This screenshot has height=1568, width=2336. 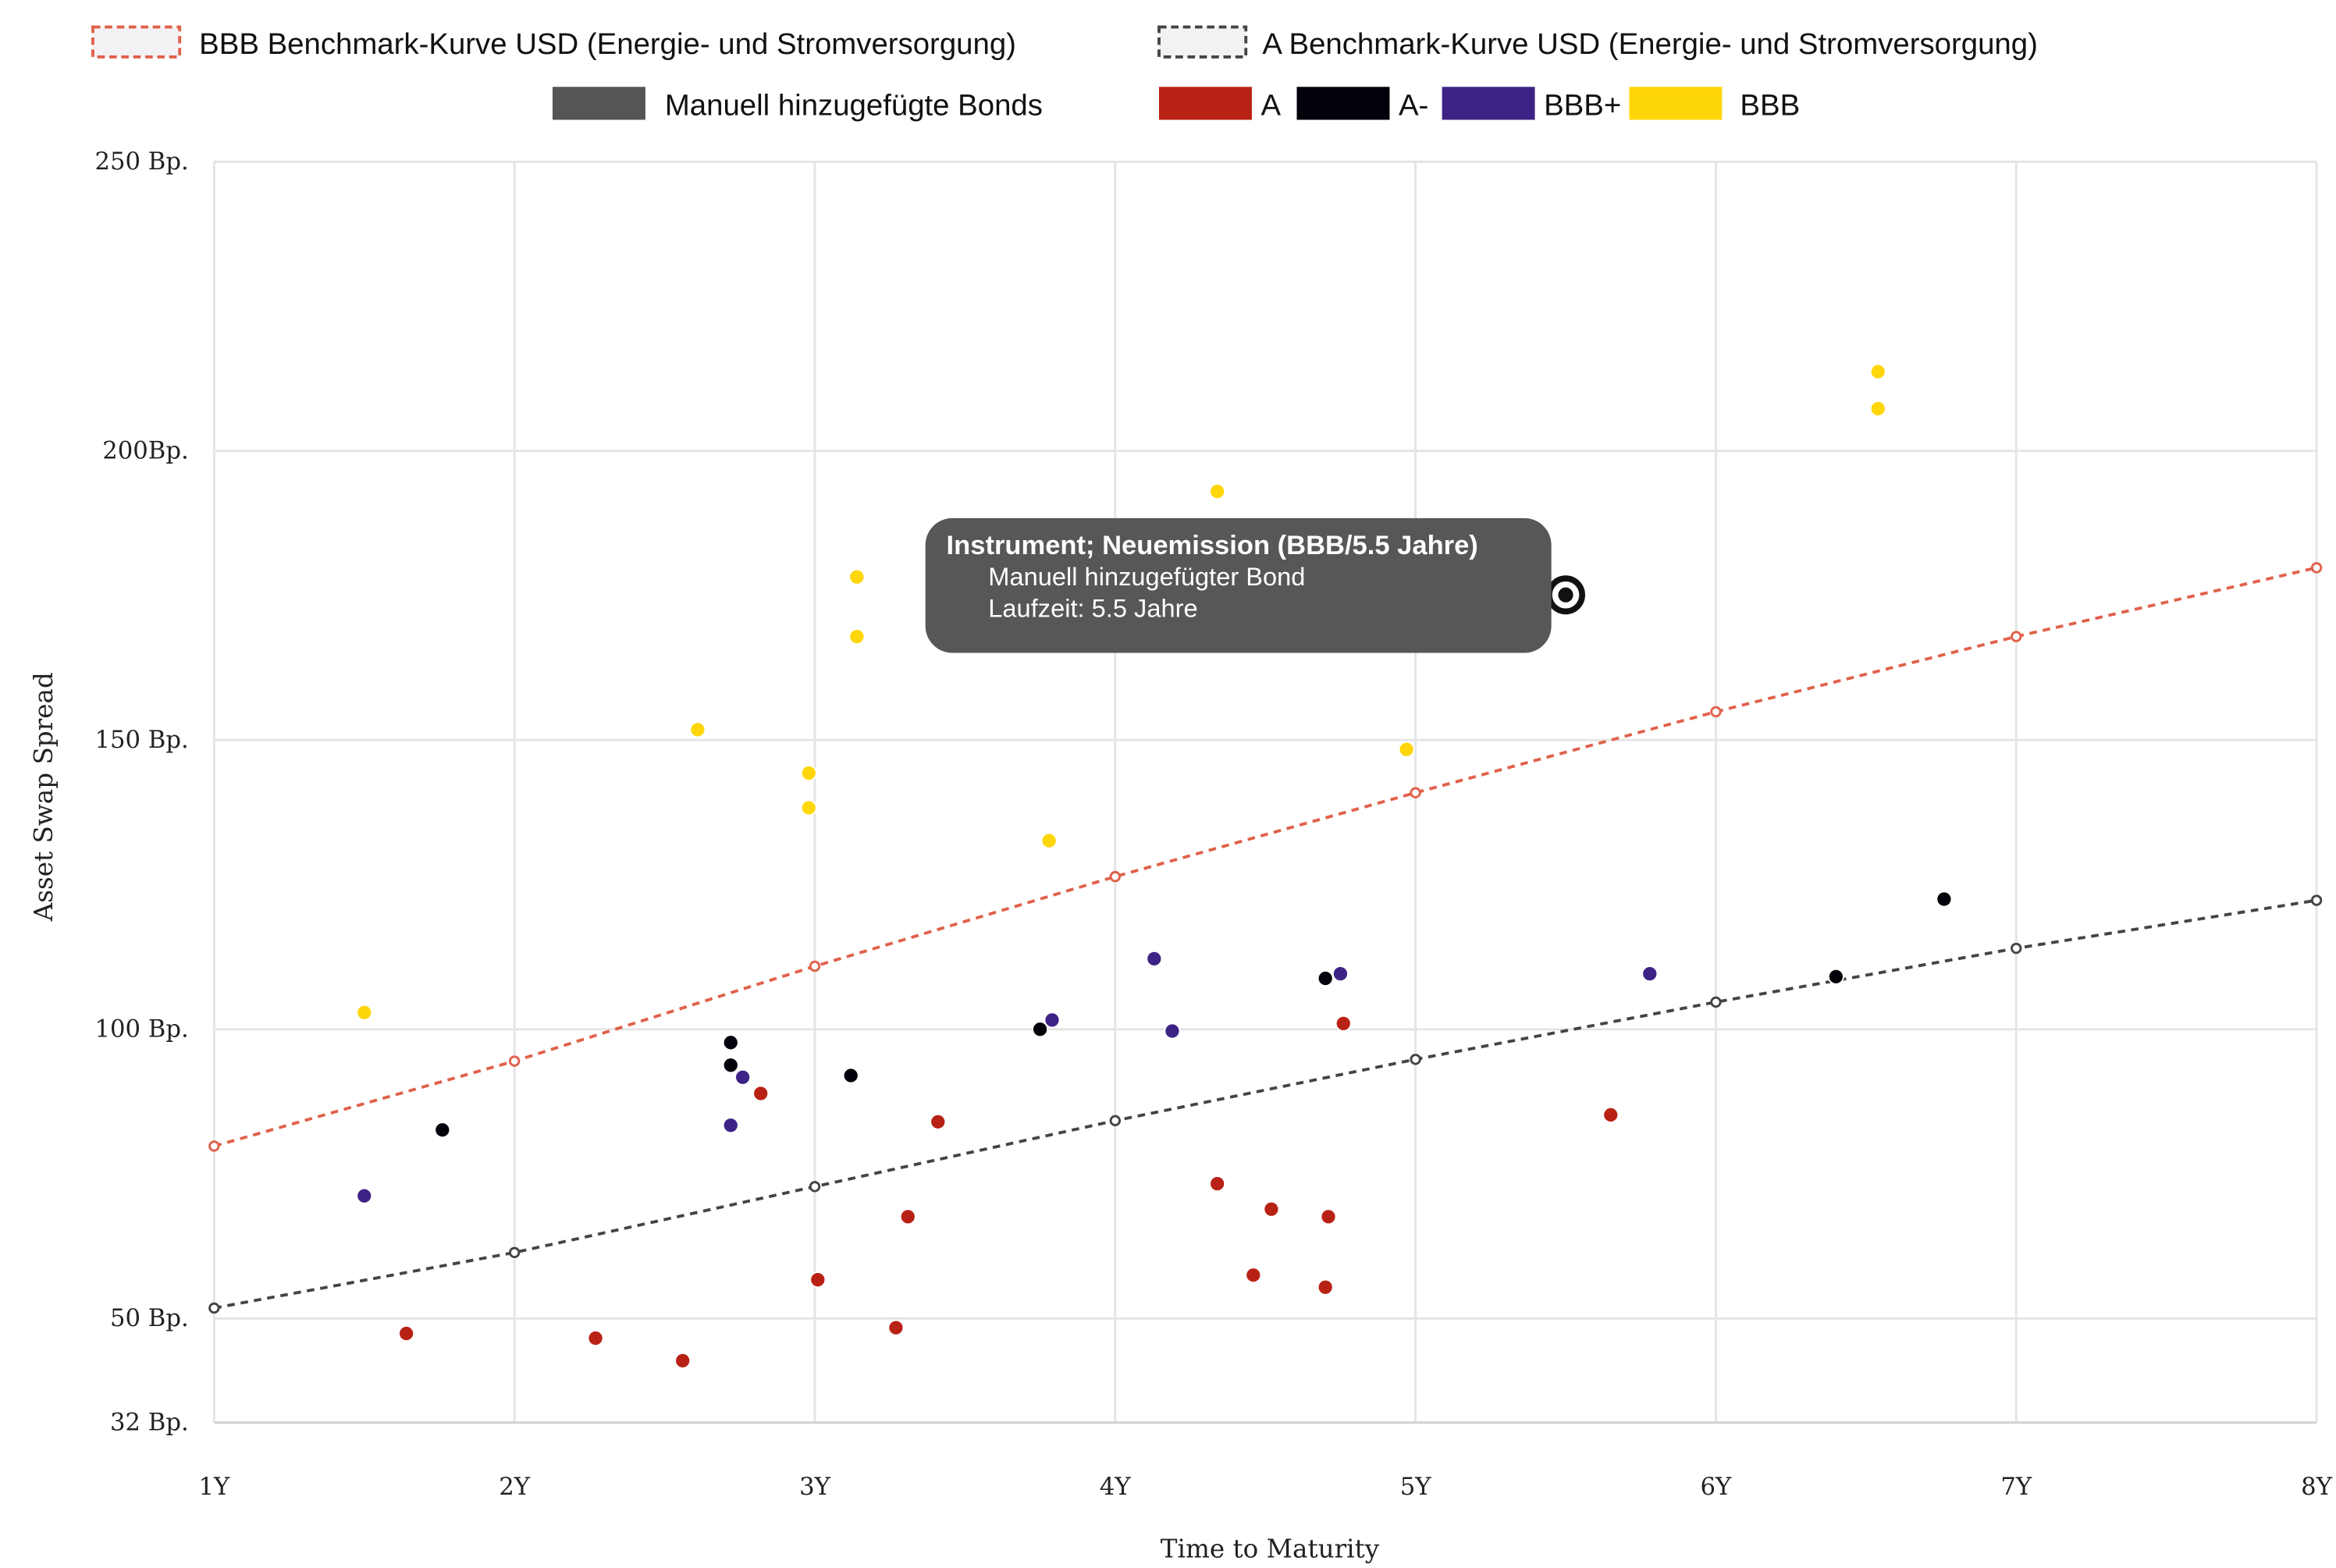 What do you see at coordinates (515, 1487) in the screenshot?
I see `x-tick-label: 2Y` at bounding box center [515, 1487].